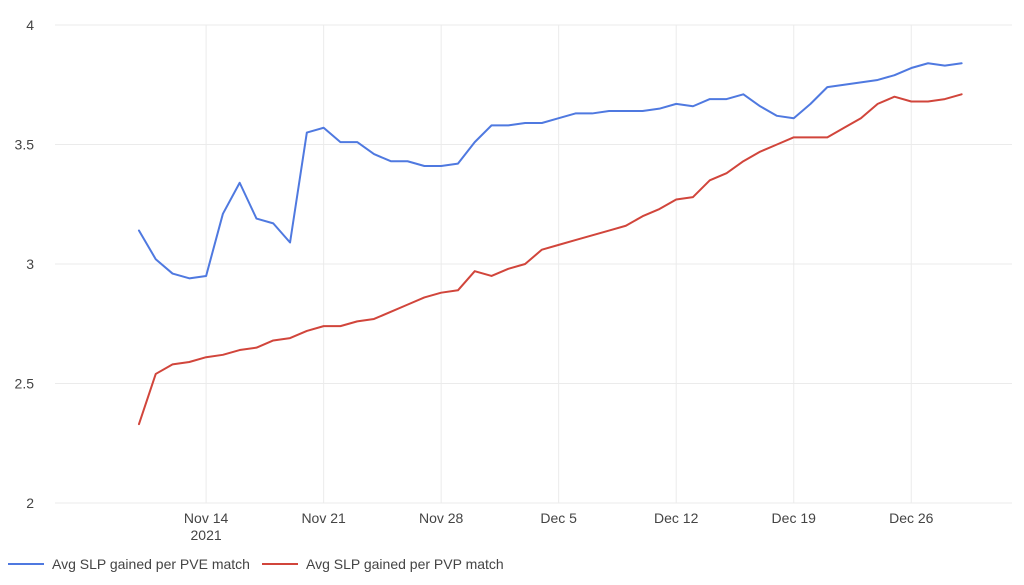  Describe the element at coordinates (25, 384) in the screenshot. I see `y-tick-label: 2.5` at that location.